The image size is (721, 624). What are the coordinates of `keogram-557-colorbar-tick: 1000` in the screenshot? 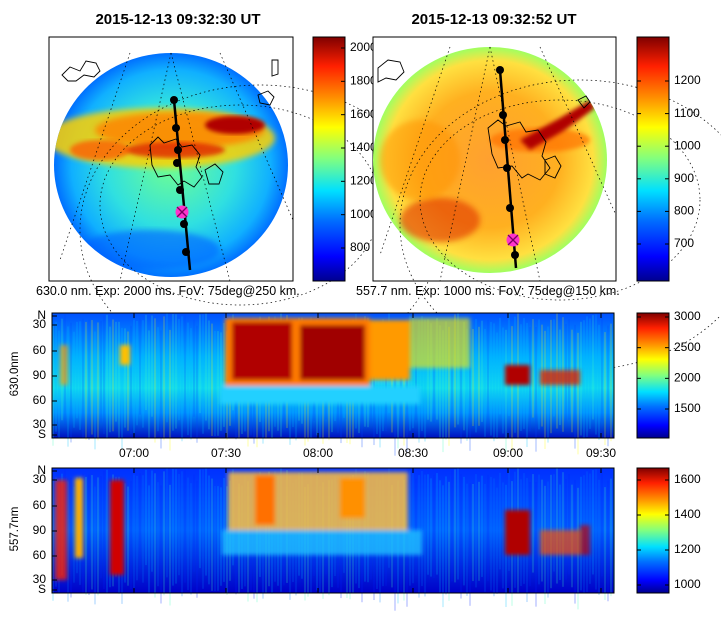 It's located at (687, 584).